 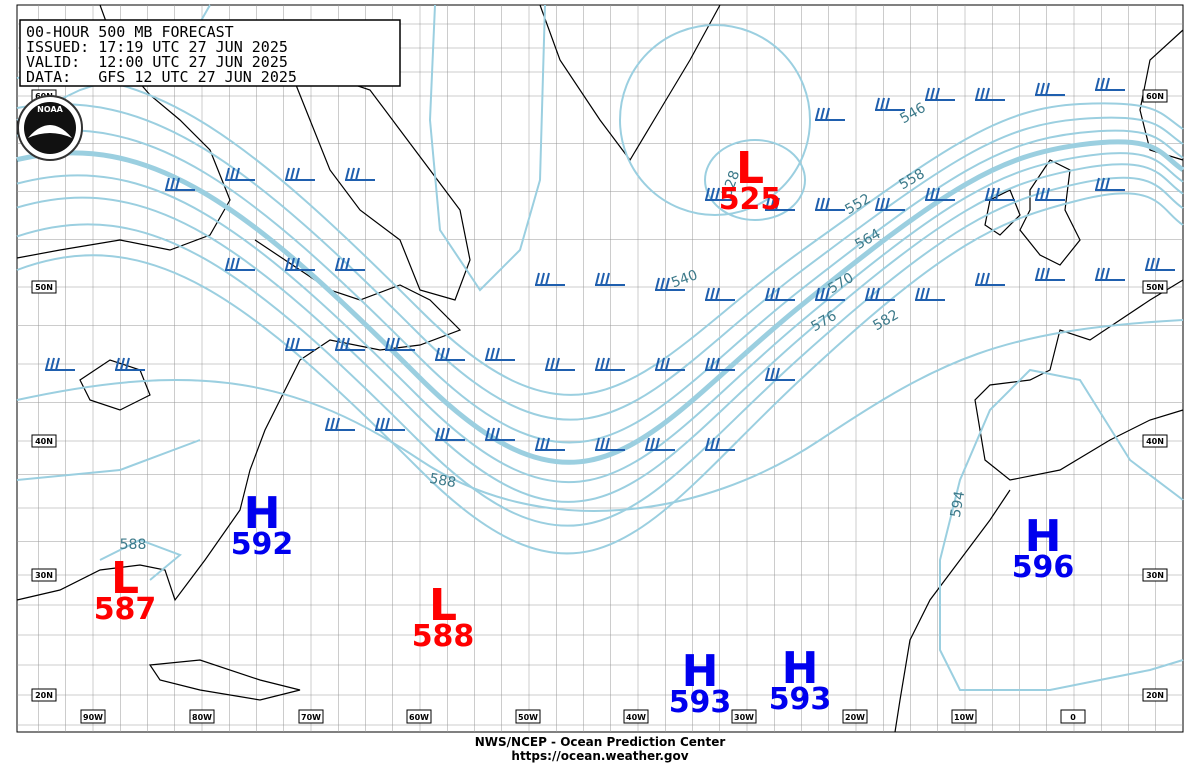 What do you see at coordinates (1155, 441) in the screenshot?
I see `lat-label: 40N` at bounding box center [1155, 441].